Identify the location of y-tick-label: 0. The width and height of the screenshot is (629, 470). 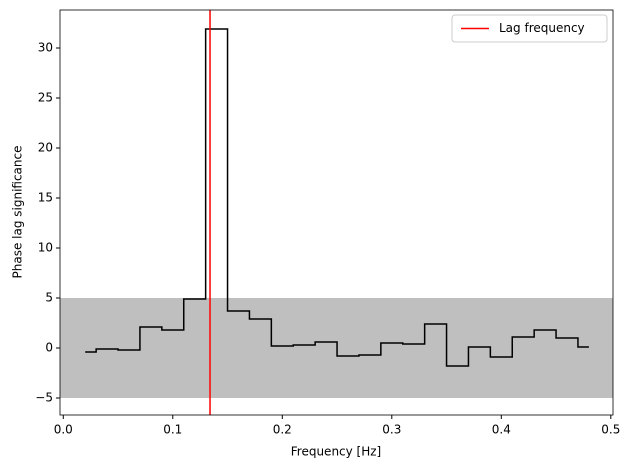
(49, 348).